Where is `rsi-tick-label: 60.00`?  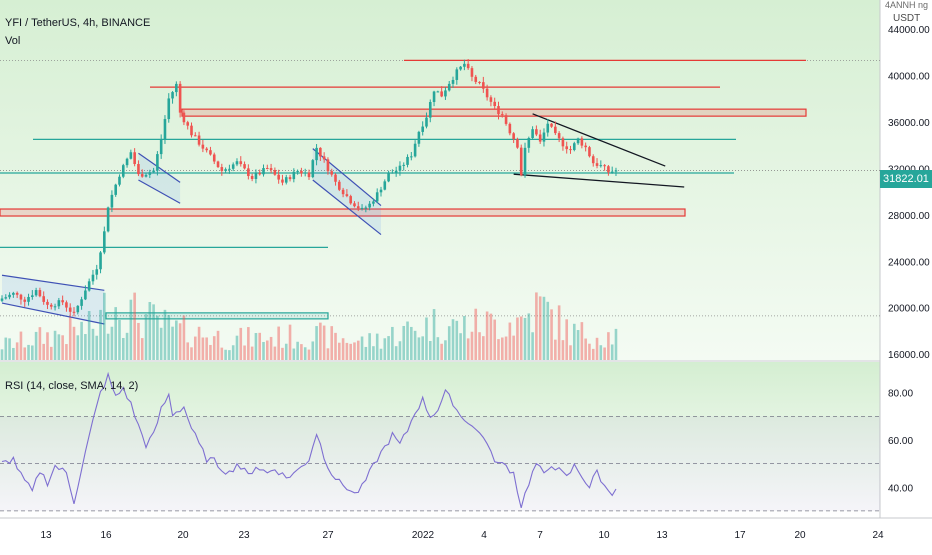
rsi-tick-label: 60.00 is located at coordinates (900, 441).